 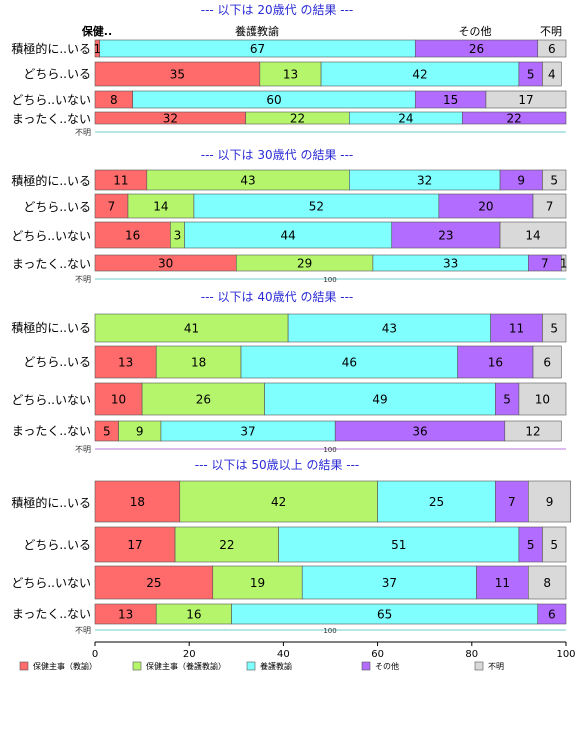 What do you see at coordinates (247, 181) in the screenshot?
I see `data-label: 43` at bounding box center [247, 181].